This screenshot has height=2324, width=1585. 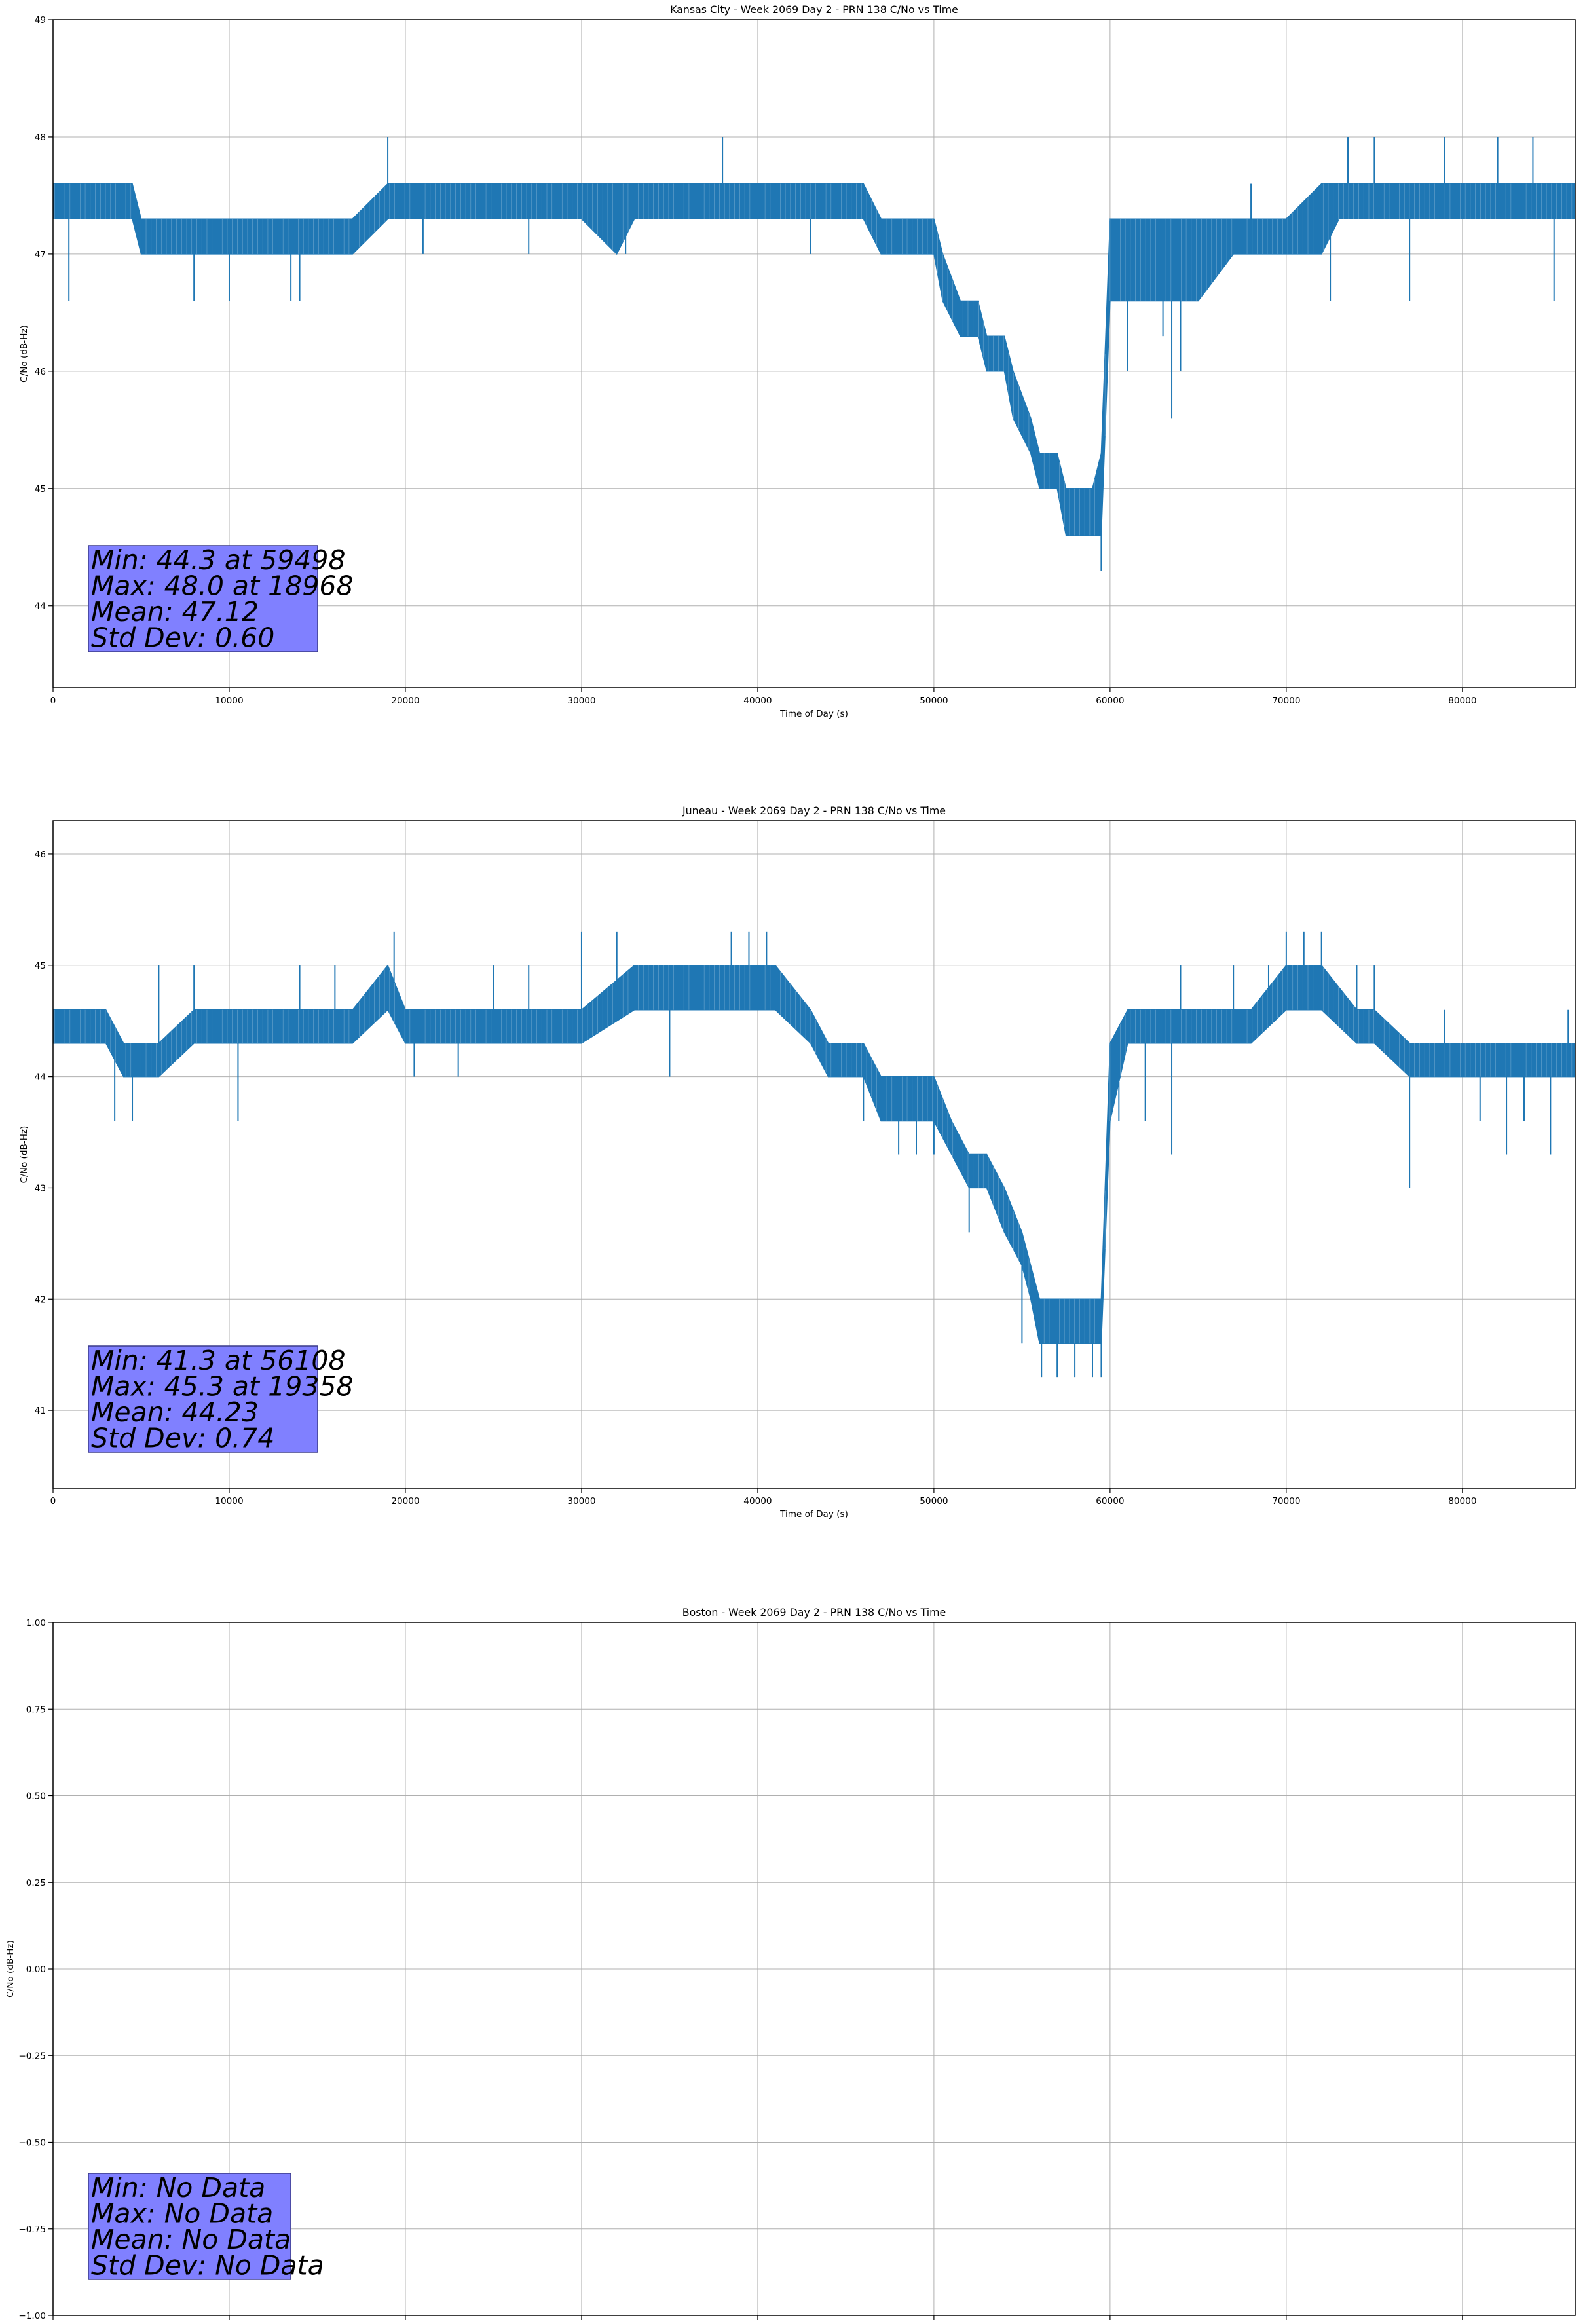 I want to click on y-tick-label: 41, so click(x=40, y=1411).